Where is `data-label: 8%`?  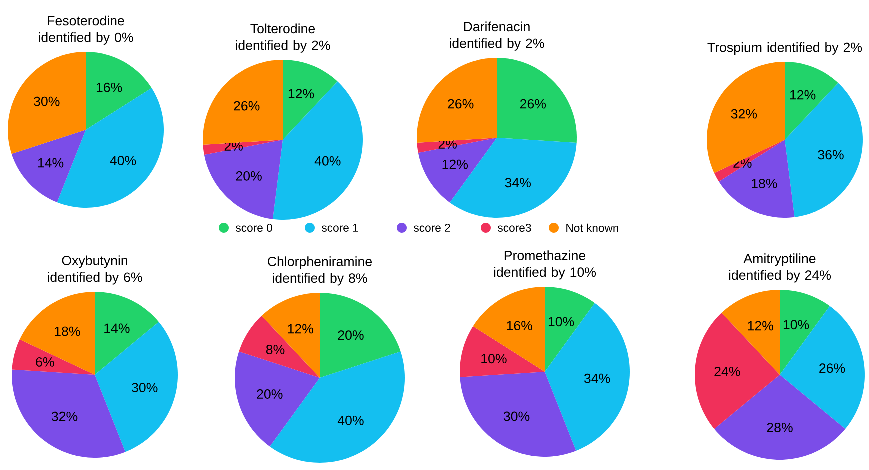 data-label: 8% is located at coordinates (275, 349).